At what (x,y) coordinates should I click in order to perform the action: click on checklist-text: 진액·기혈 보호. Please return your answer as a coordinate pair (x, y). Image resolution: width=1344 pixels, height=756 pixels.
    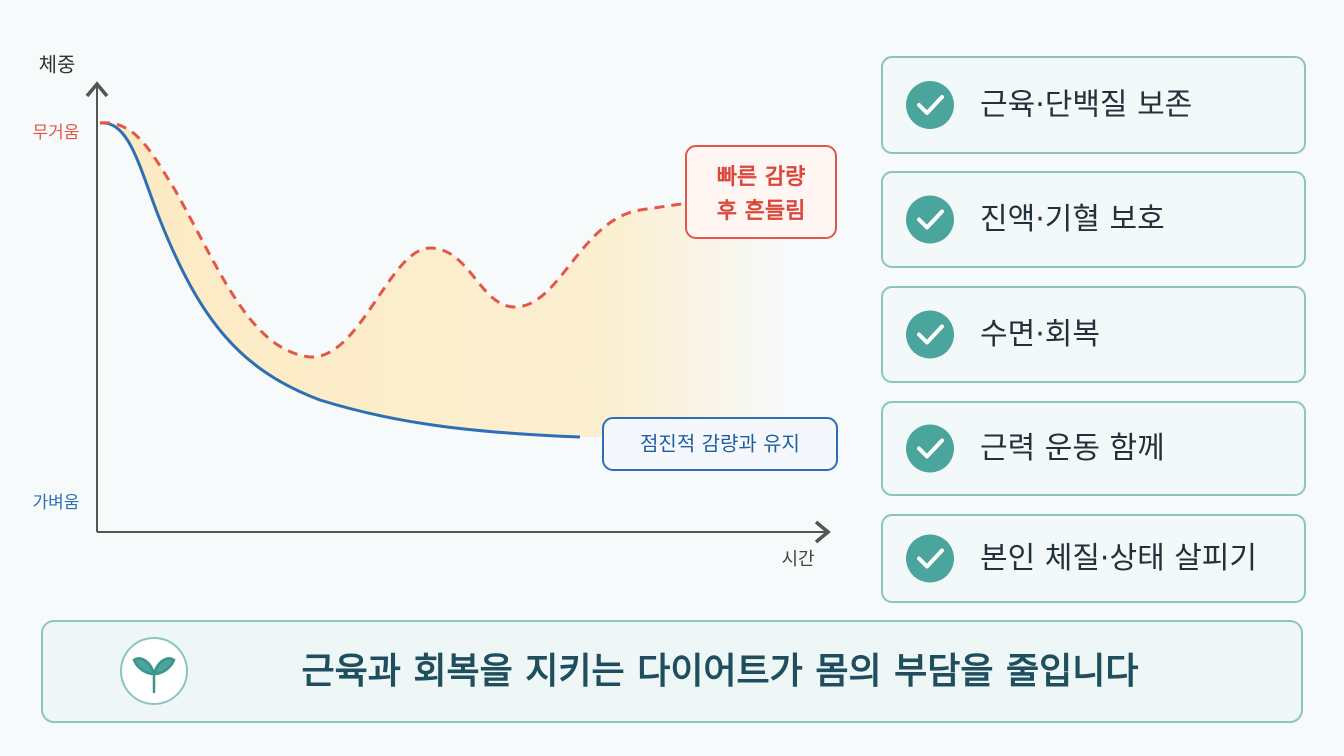
    Looking at the image, I should click on (1072, 219).